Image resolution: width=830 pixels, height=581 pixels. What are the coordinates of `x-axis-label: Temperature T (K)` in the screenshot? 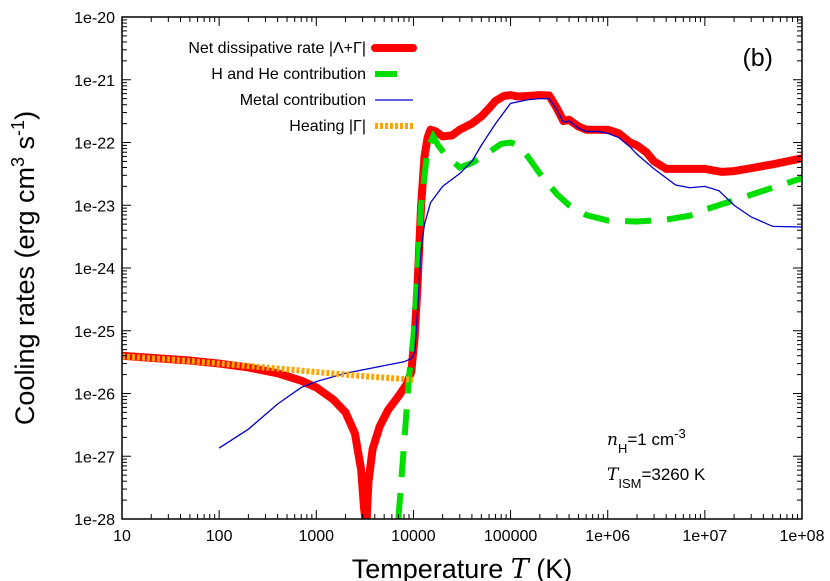 It's located at (462, 567).